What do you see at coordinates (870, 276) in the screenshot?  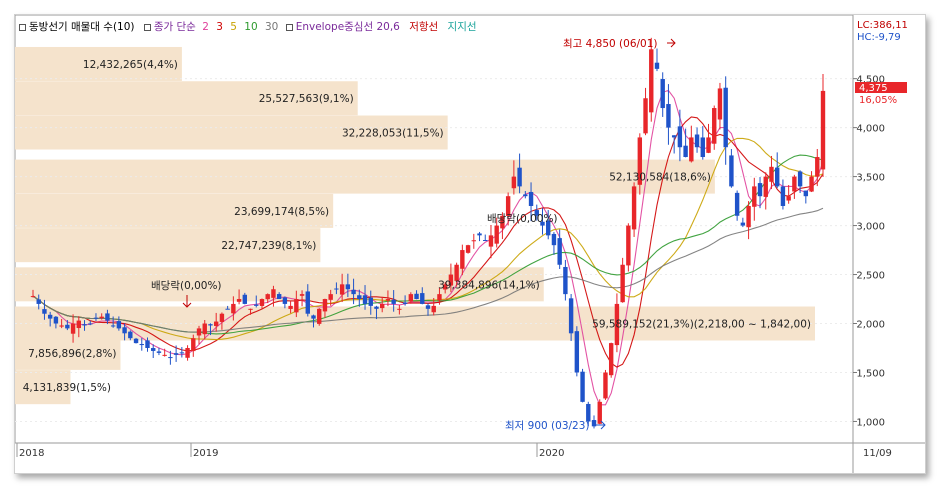 I see `y-tick-label: 2,500` at bounding box center [870, 276].